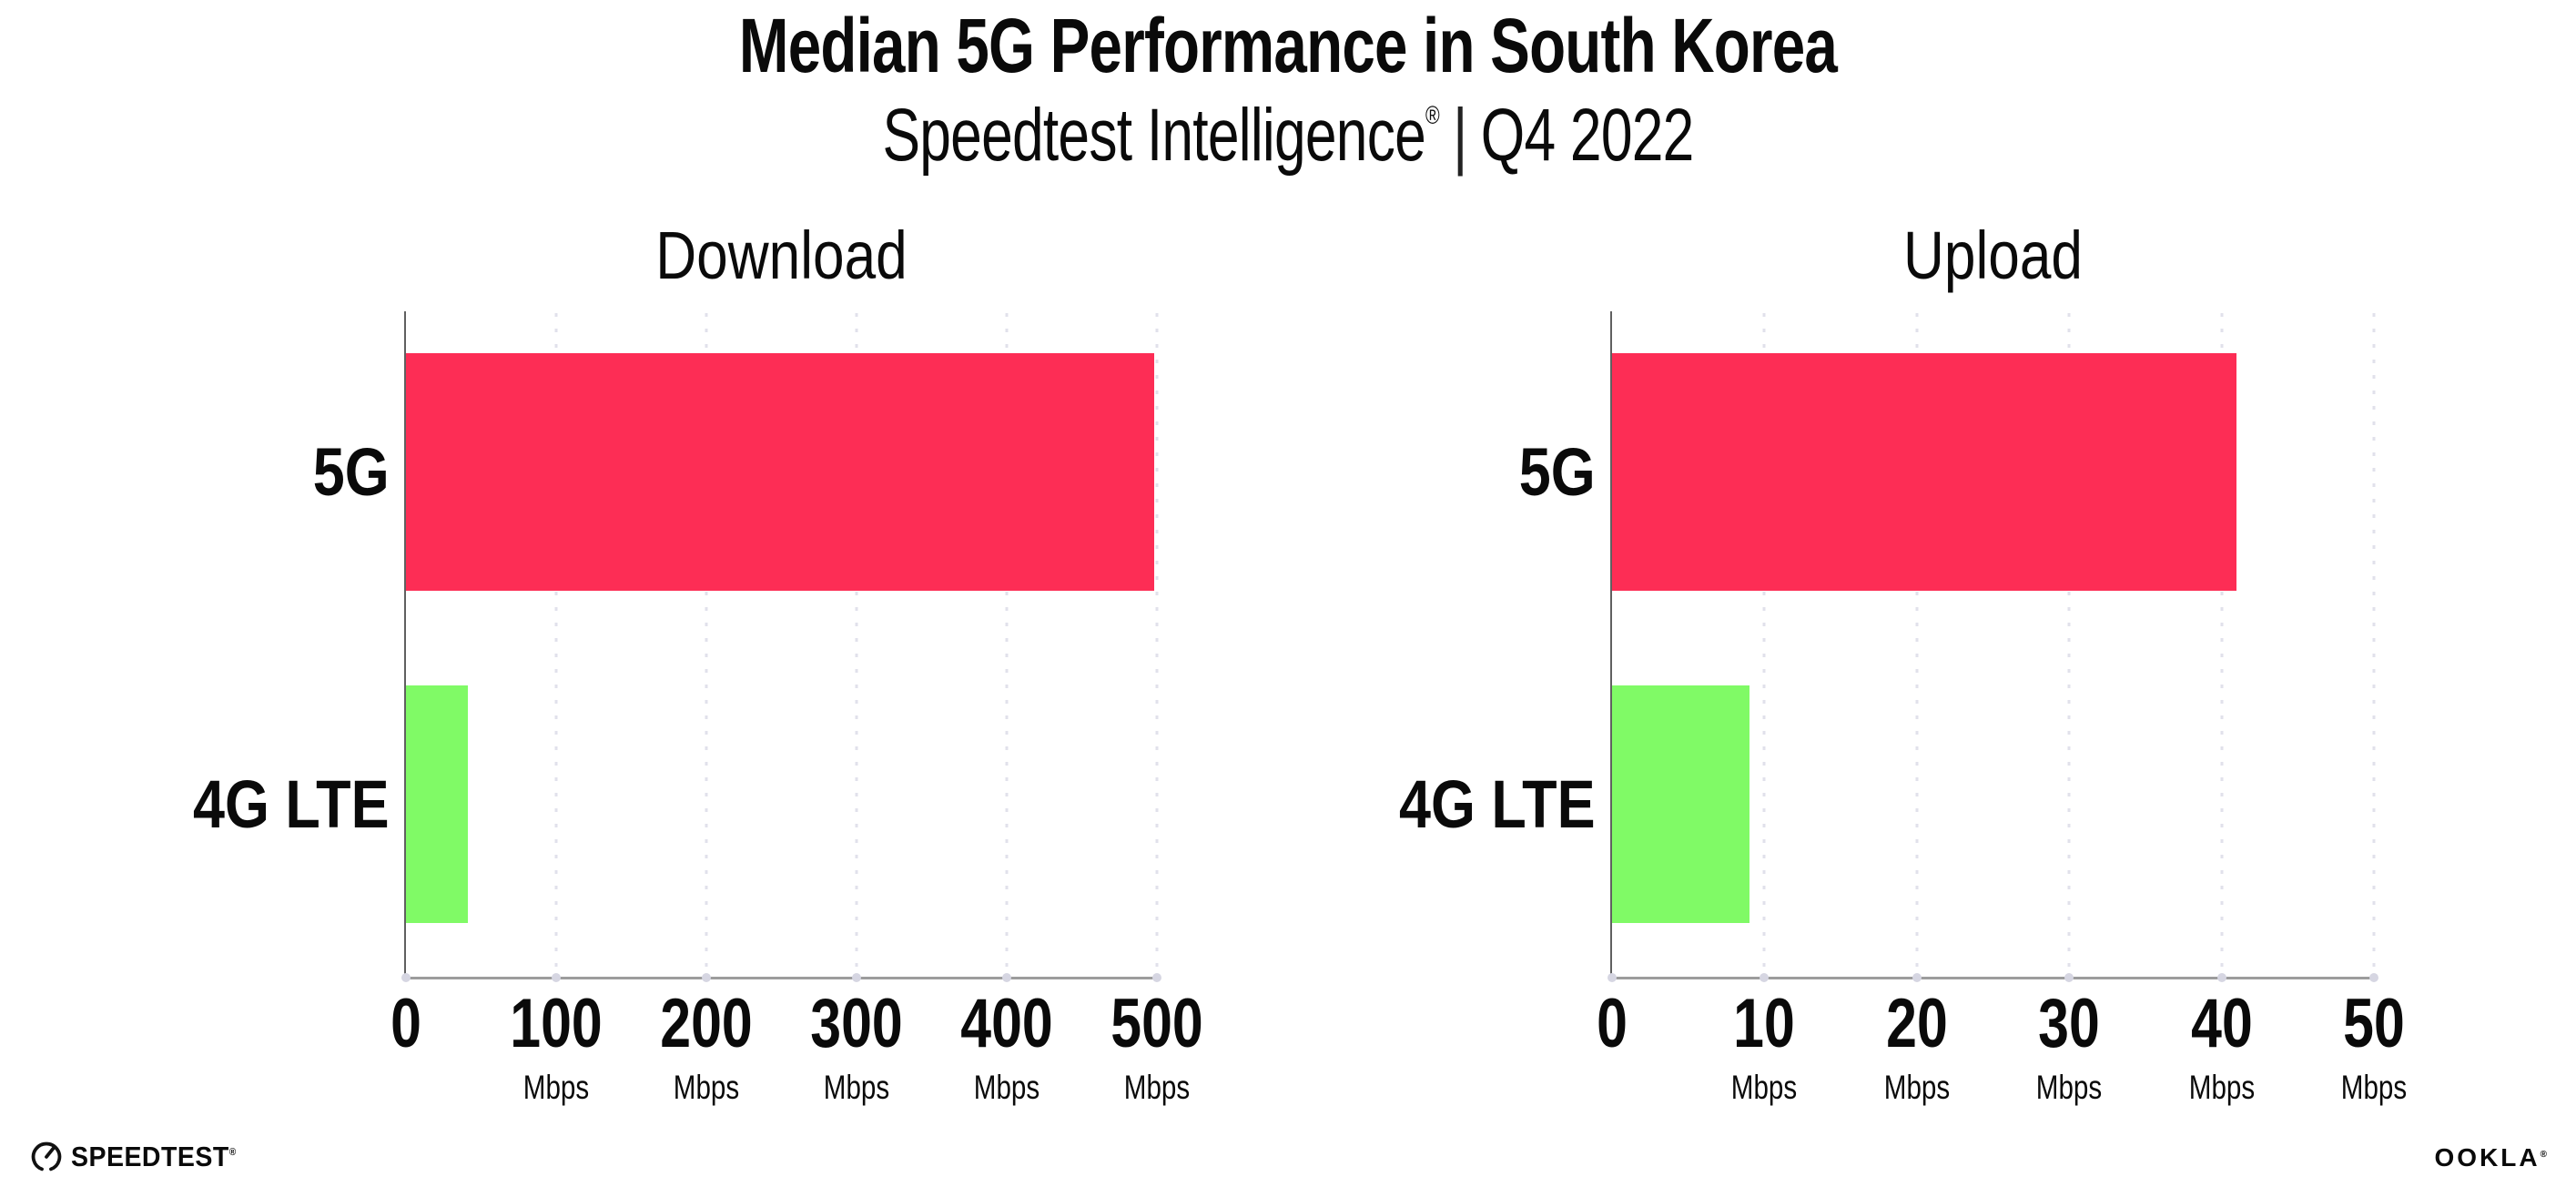 Image resolution: width=2576 pixels, height=1197 pixels. Describe the element at coordinates (1432, 115) in the screenshot. I see `registered-trademark-icon: ®` at that location.